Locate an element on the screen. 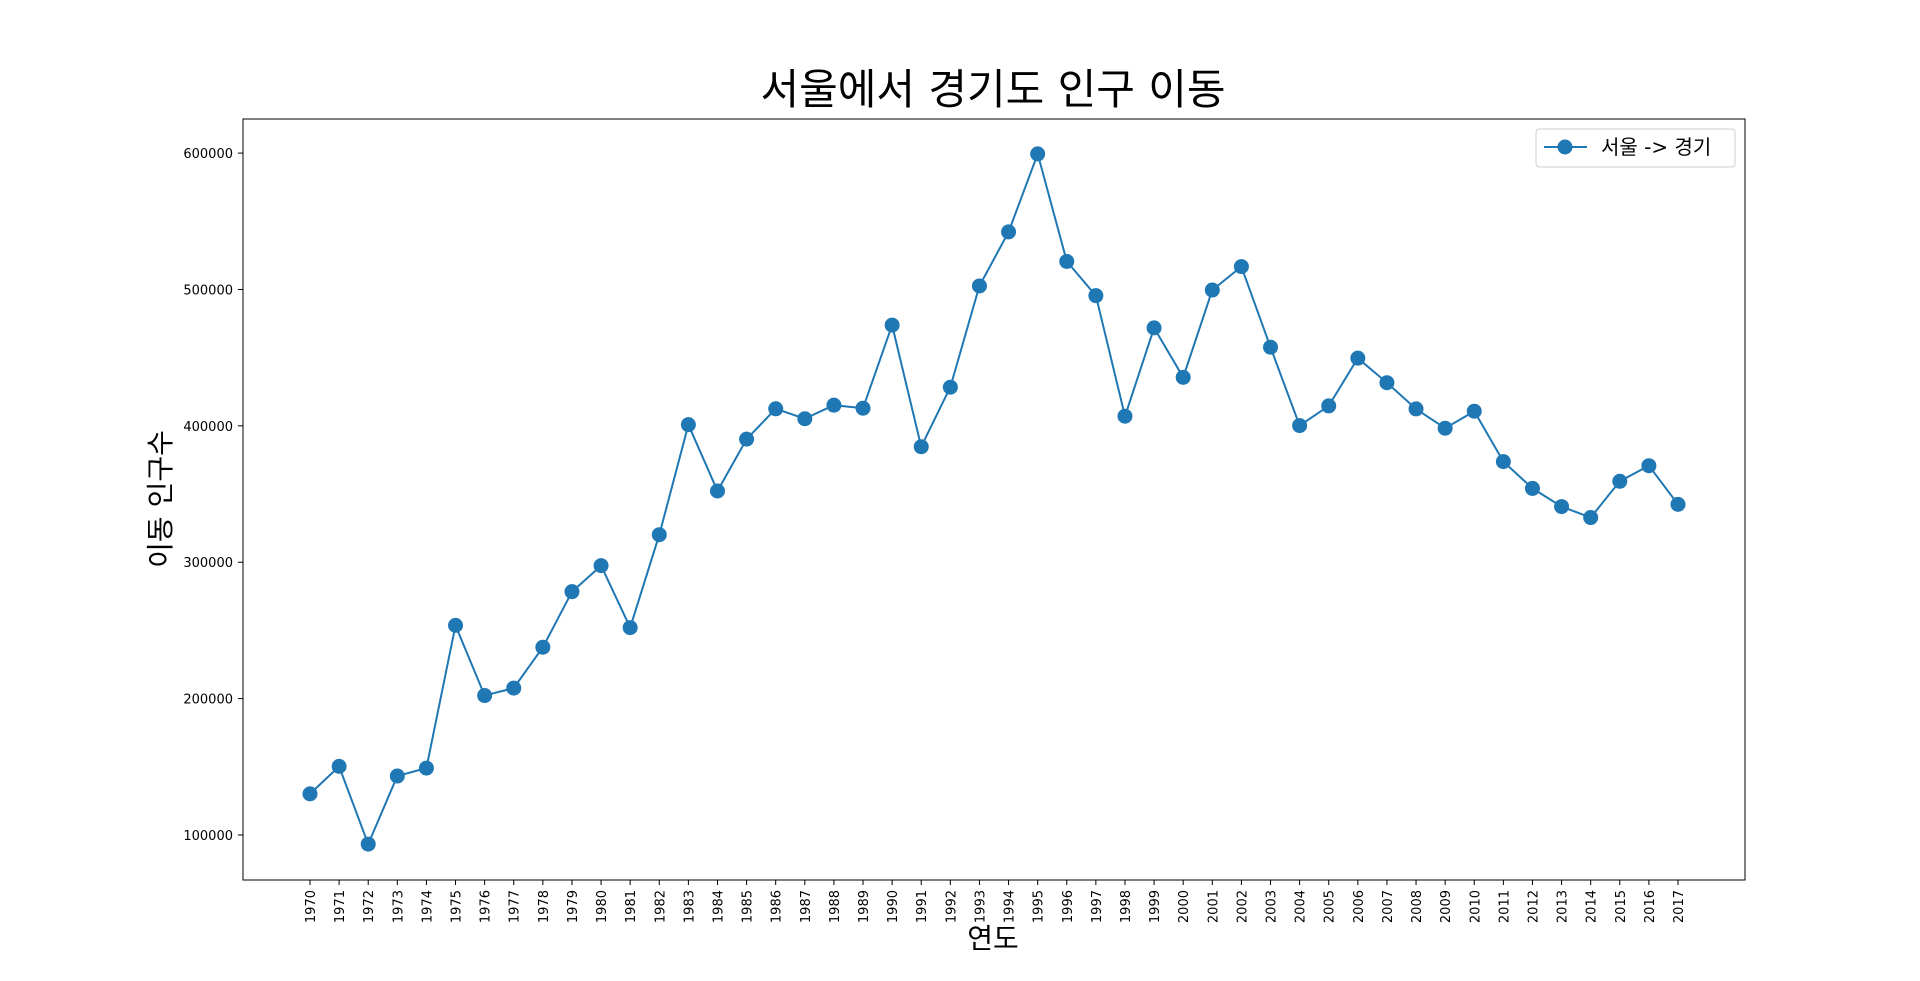 Image resolution: width=1920 pixels, height=981 pixels. y-tick-label: 300000 is located at coordinates (208, 563).